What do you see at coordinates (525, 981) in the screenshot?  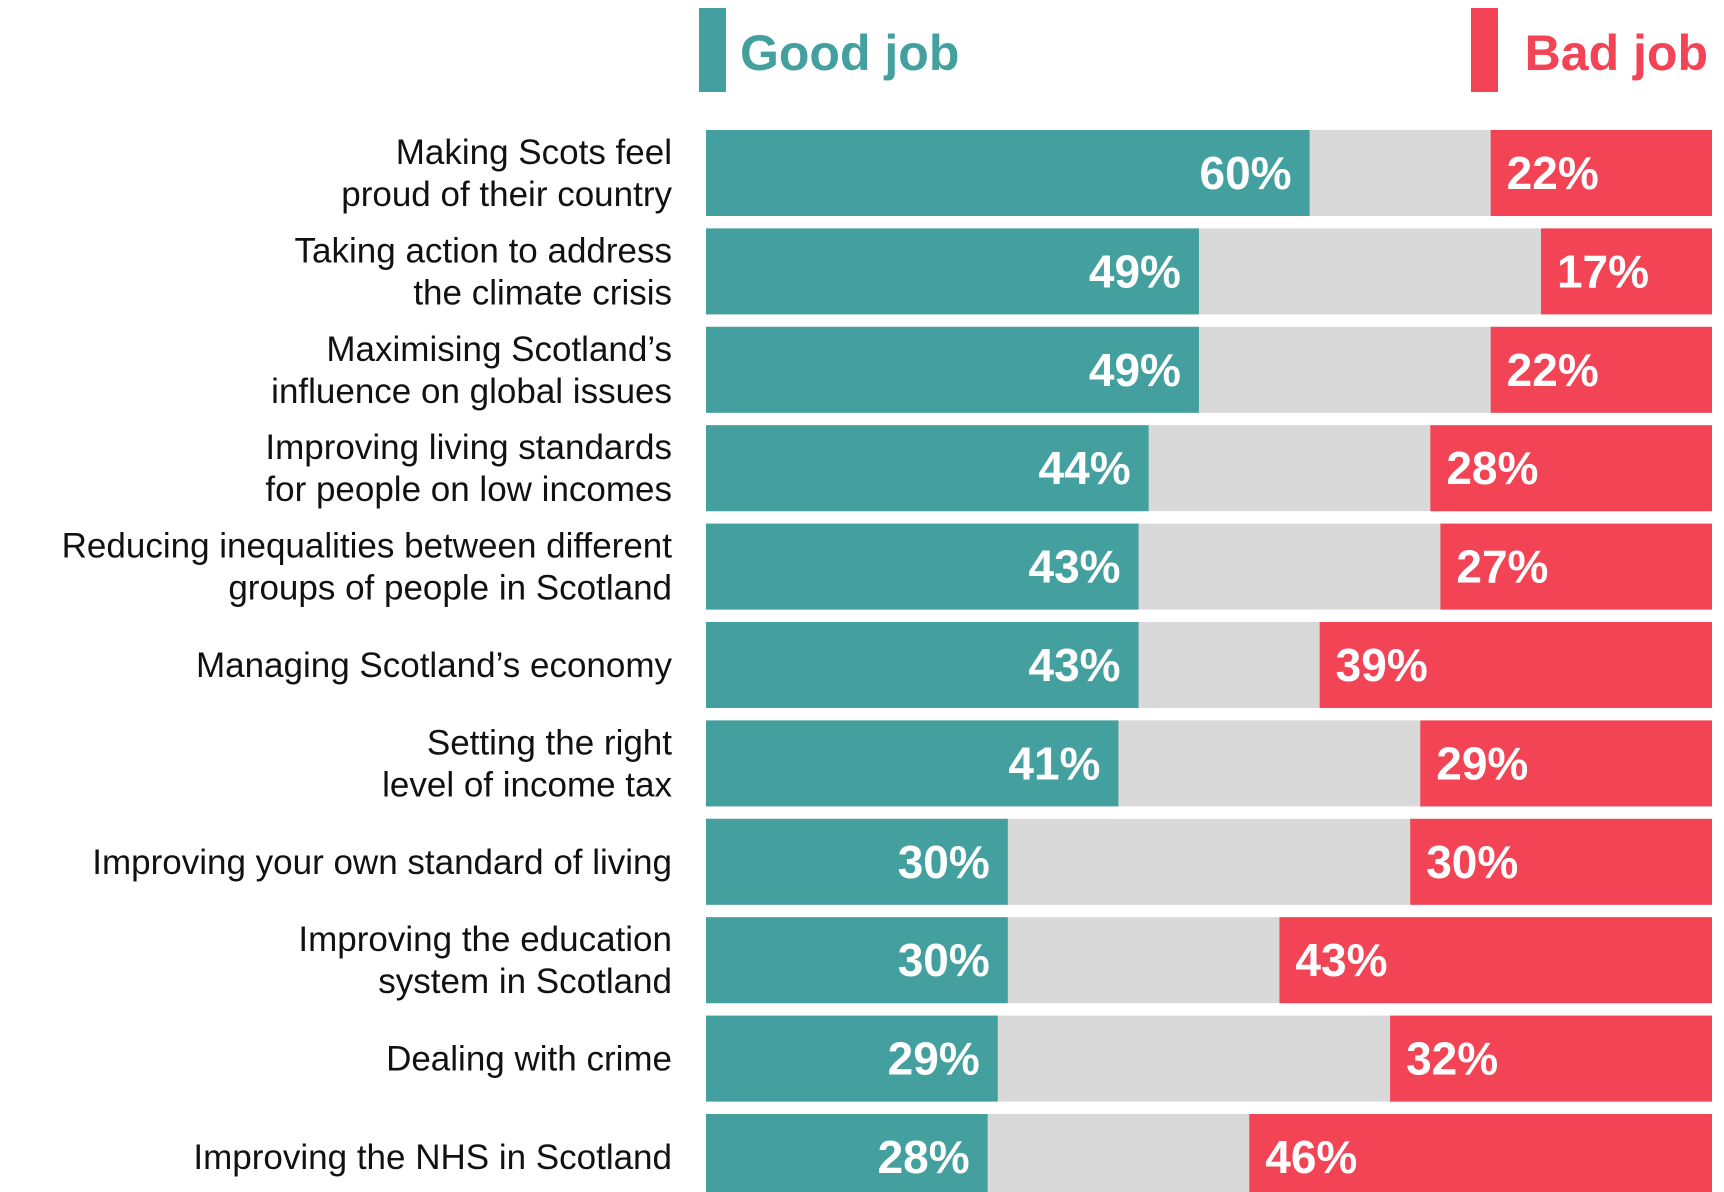 I see `category-label-line: system in Scotland` at bounding box center [525, 981].